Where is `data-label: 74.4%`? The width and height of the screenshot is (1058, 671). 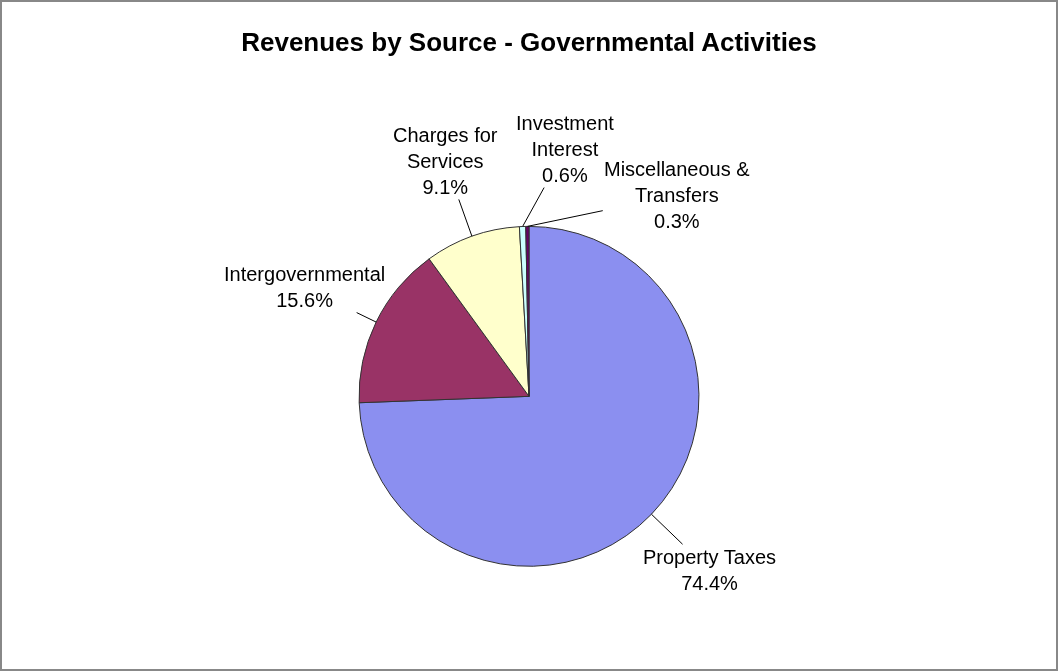 data-label: 74.4% is located at coordinates (710, 583).